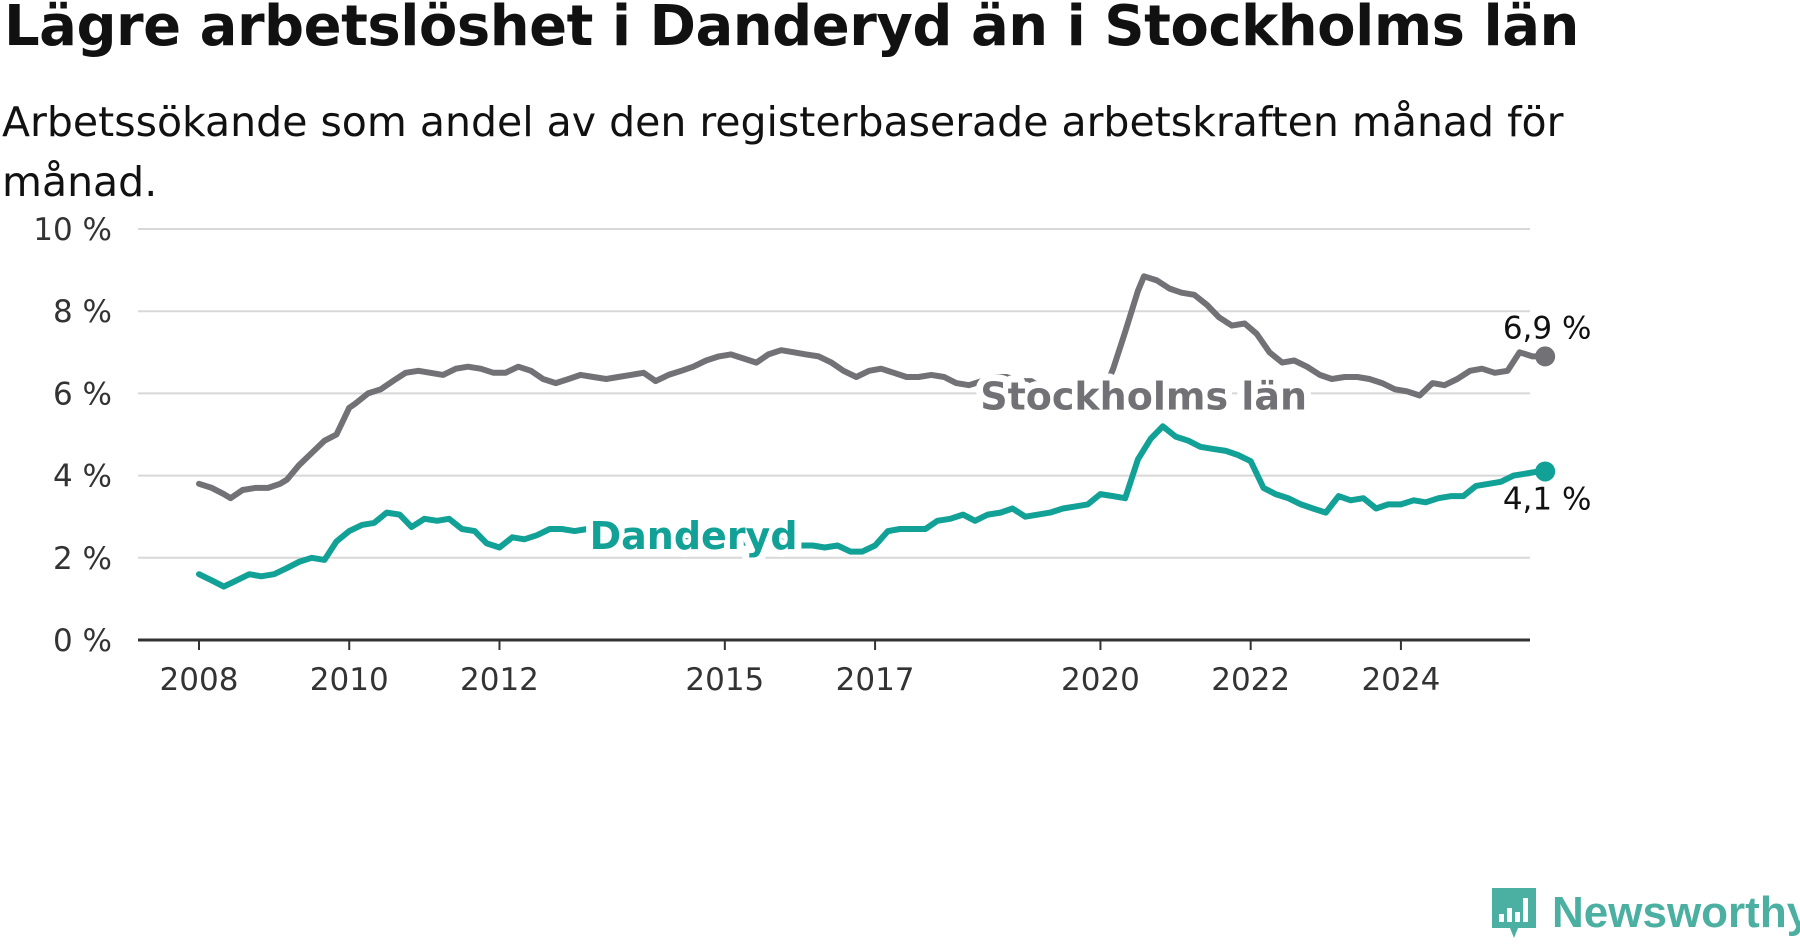 The width and height of the screenshot is (1800, 948). I want to click on end-point-stockholm, so click(1545, 356).